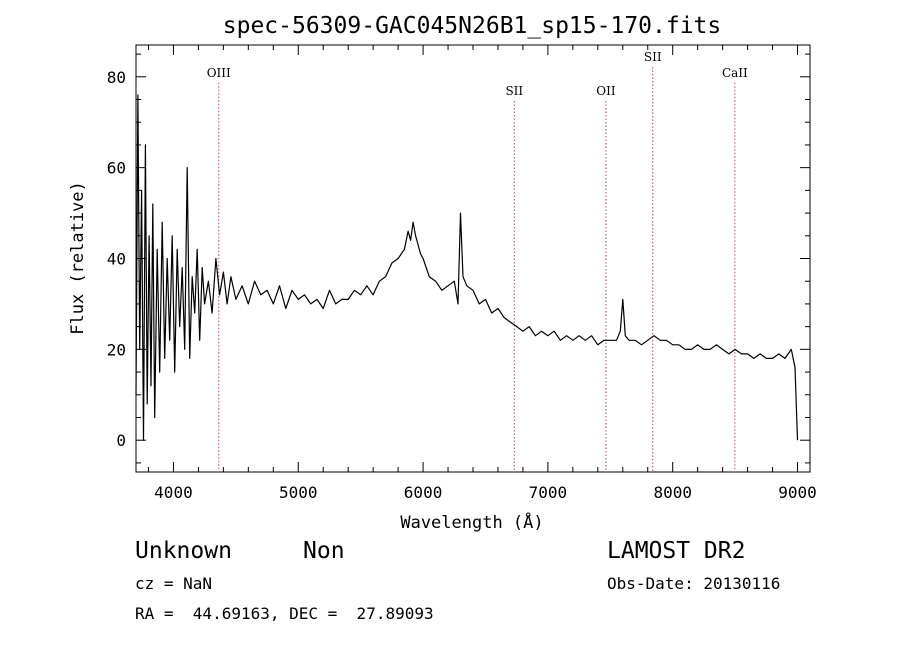 The width and height of the screenshot is (900, 649). Describe the element at coordinates (606, 91) in the screenshot. I see `line-marker-label: OII` at that location.